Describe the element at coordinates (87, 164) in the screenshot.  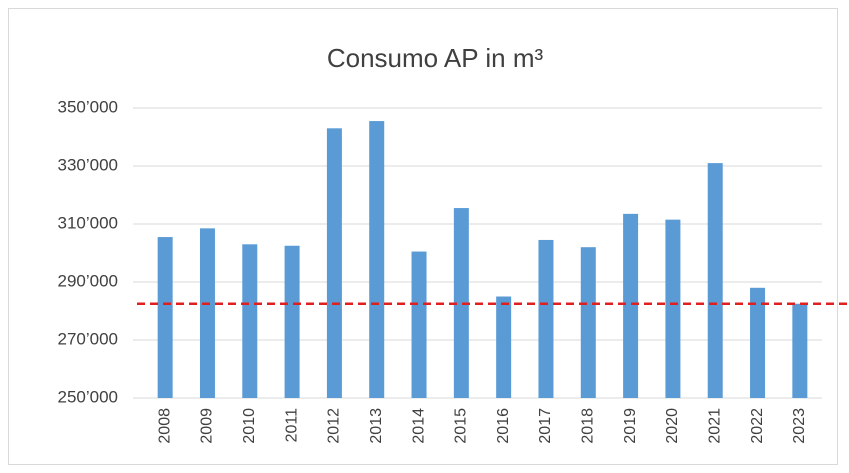
I see `y-tick-label: 330’000` at that location.